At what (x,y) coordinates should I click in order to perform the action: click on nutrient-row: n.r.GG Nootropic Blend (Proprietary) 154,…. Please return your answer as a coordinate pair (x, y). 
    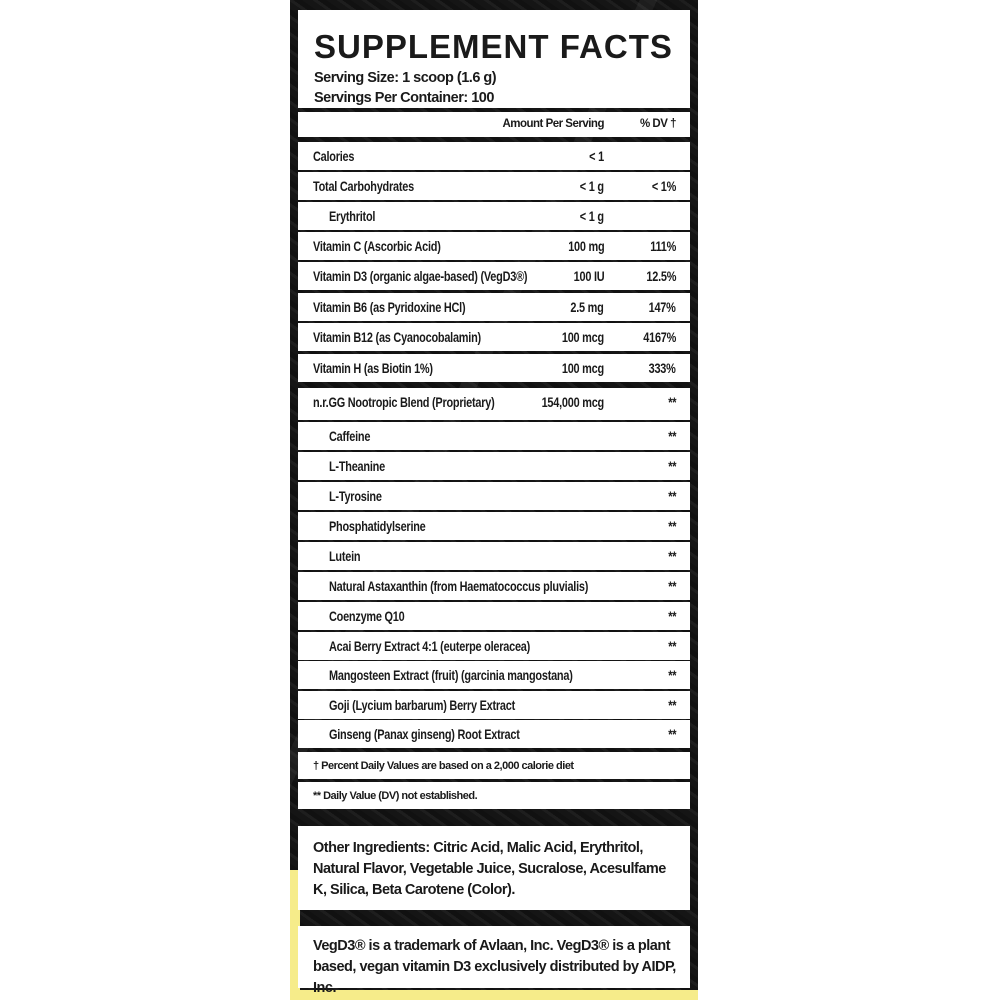
    Looking at the image, I should click on (494, 404).